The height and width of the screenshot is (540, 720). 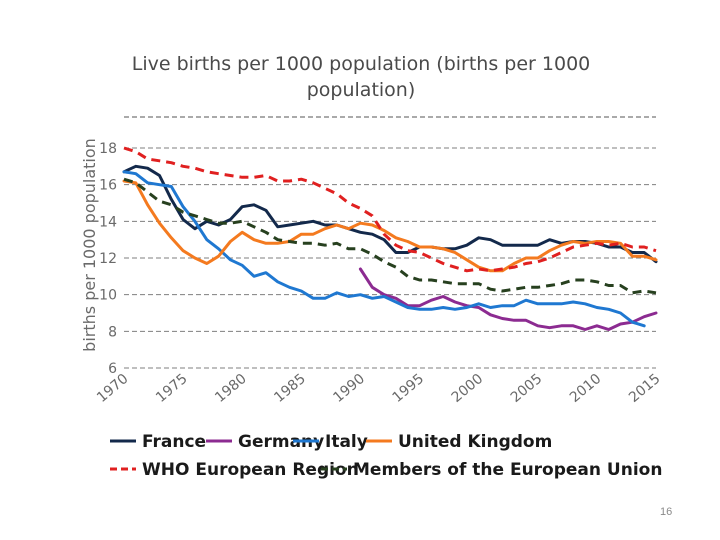 I want to click on y-tick-label: 12, so click(x=108, y=259).